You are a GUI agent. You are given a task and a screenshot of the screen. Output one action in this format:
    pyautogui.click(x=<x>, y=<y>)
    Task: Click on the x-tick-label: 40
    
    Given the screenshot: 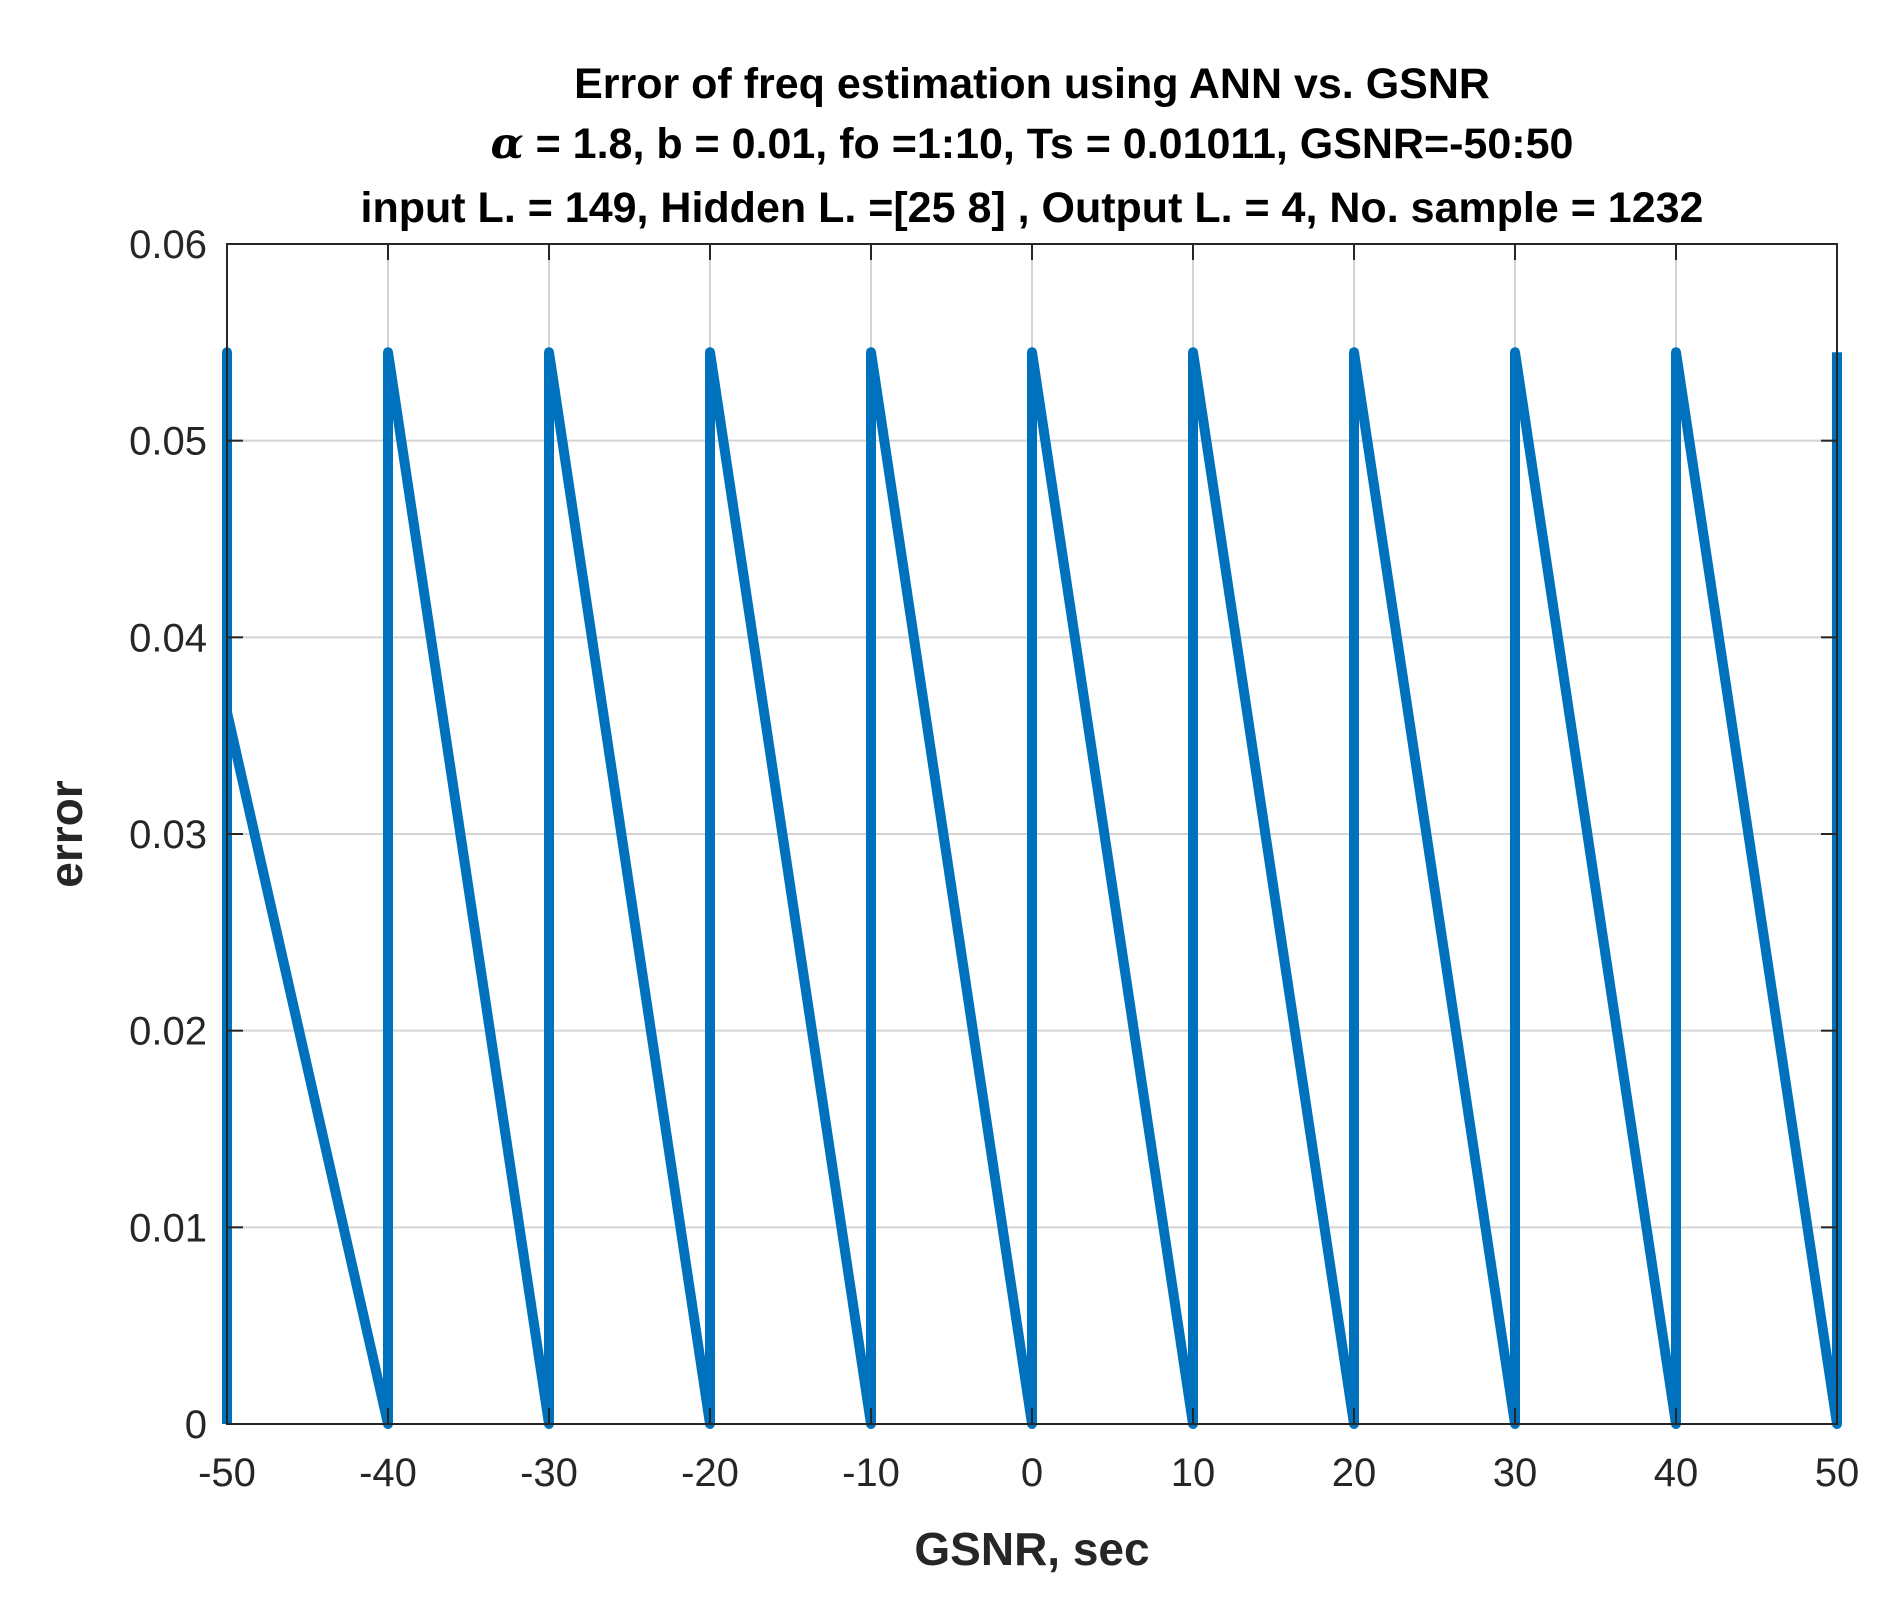 What is the action you would take?
    pyautogui.click(x=1676, y=1473)
    